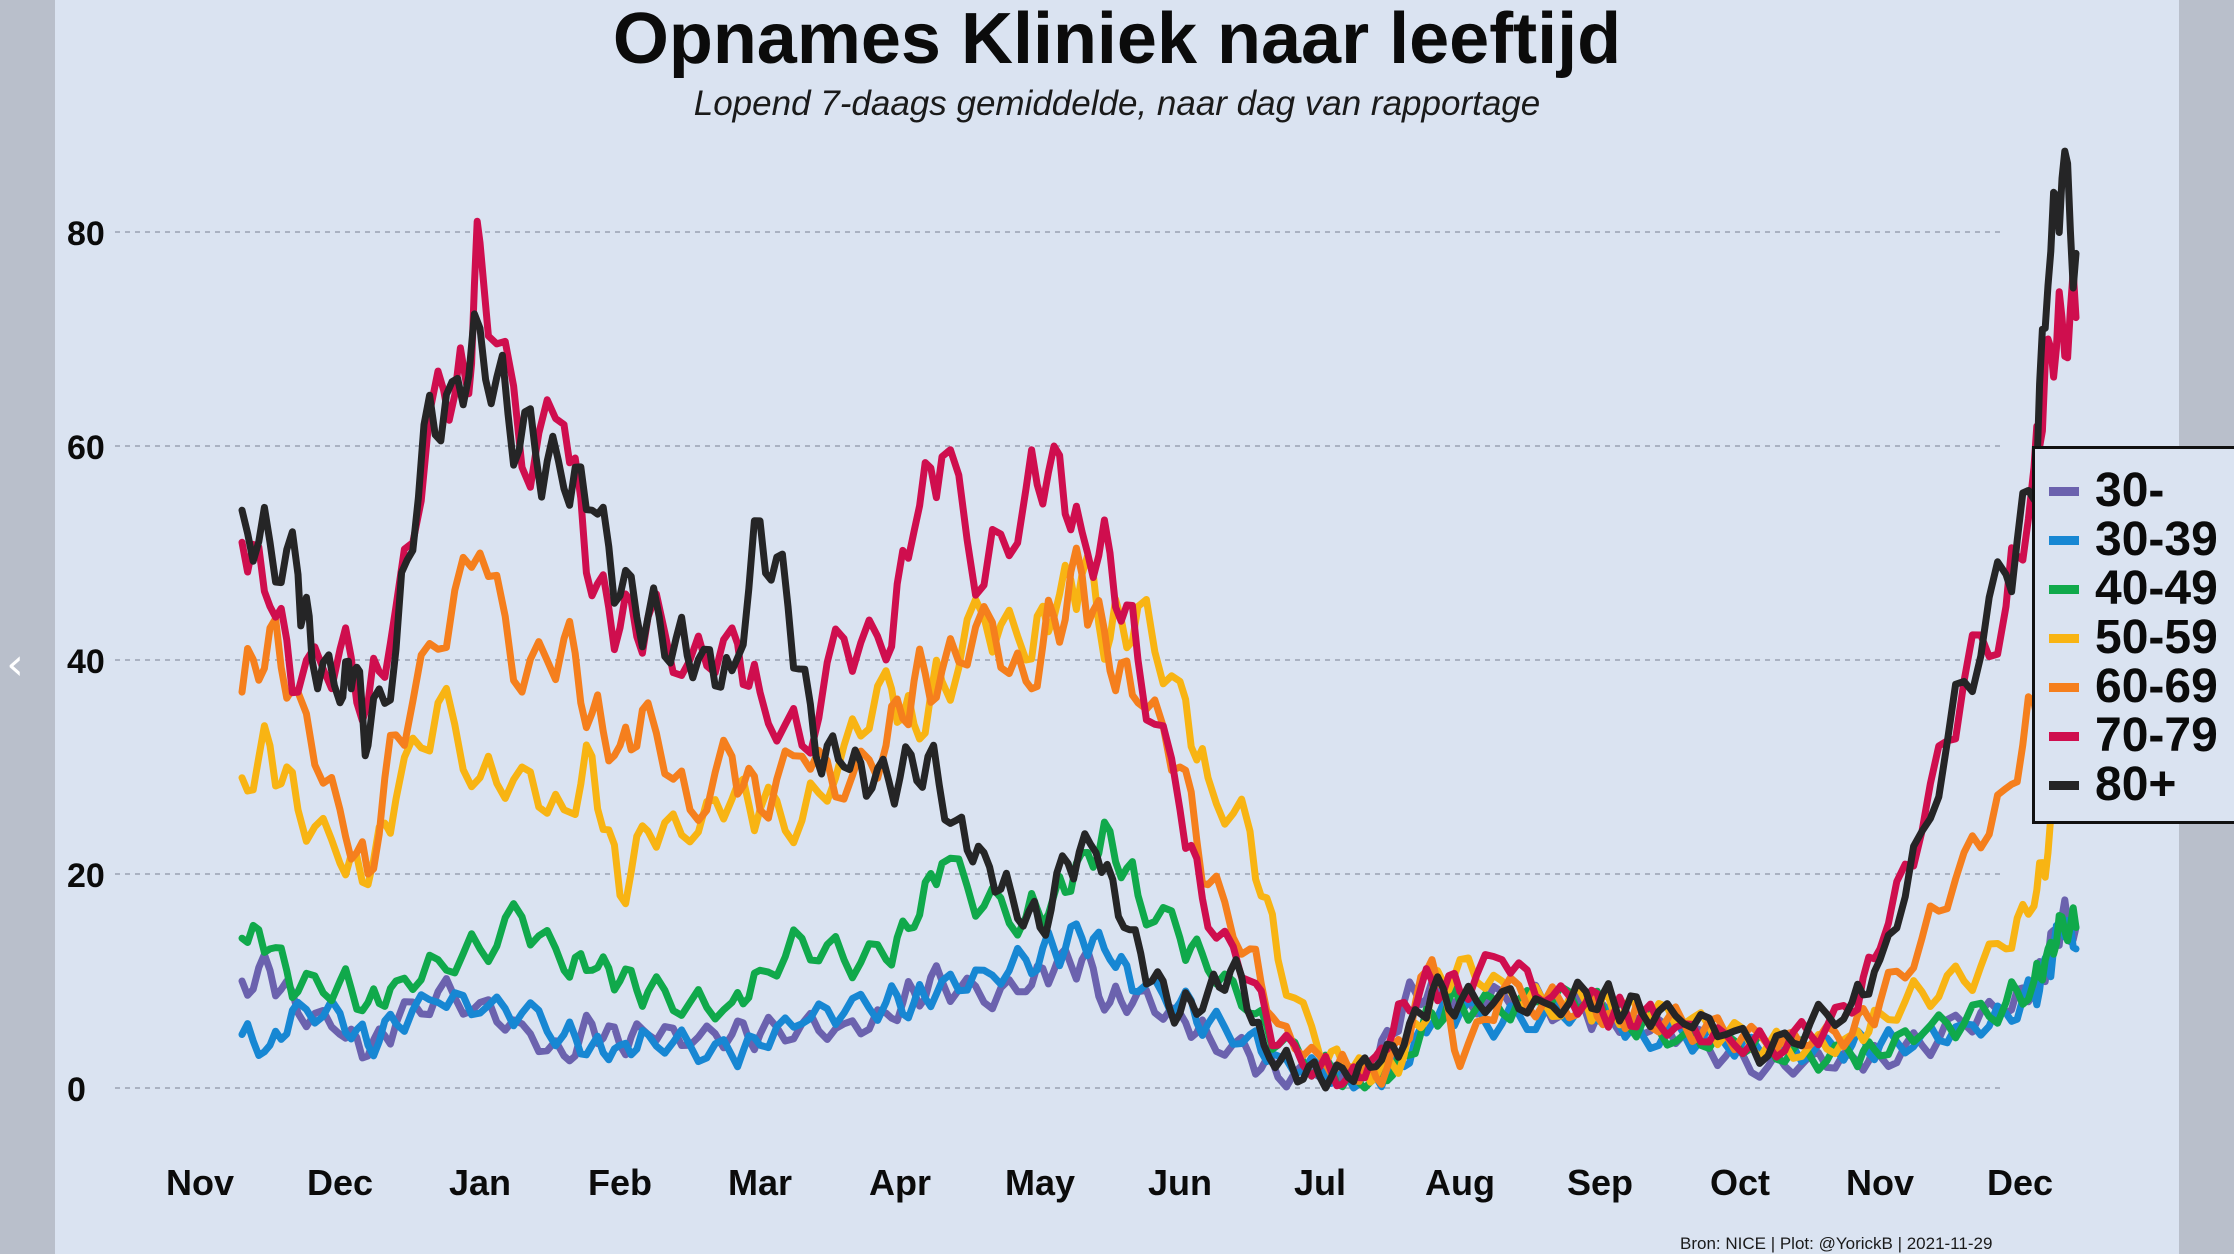 The image size is (2234, 1254). I want to click on y-tick-label: 0, so click(76, 1090).